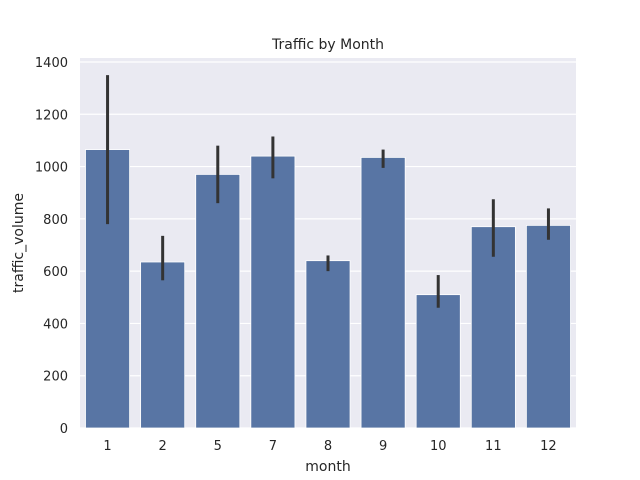  Describe the element at coordinates (51, 168) in the screenshot. I see `y-tick-label: 1000` at that location.